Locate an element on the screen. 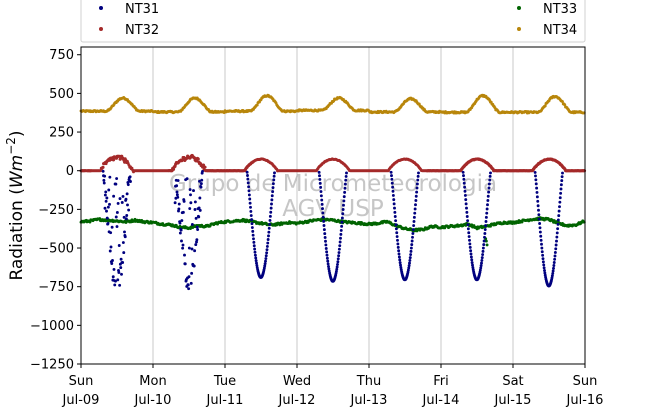 This screenshot has height=409, width=650. x-tick-label-date: Jul-12 is located at coordinates (297, 400).